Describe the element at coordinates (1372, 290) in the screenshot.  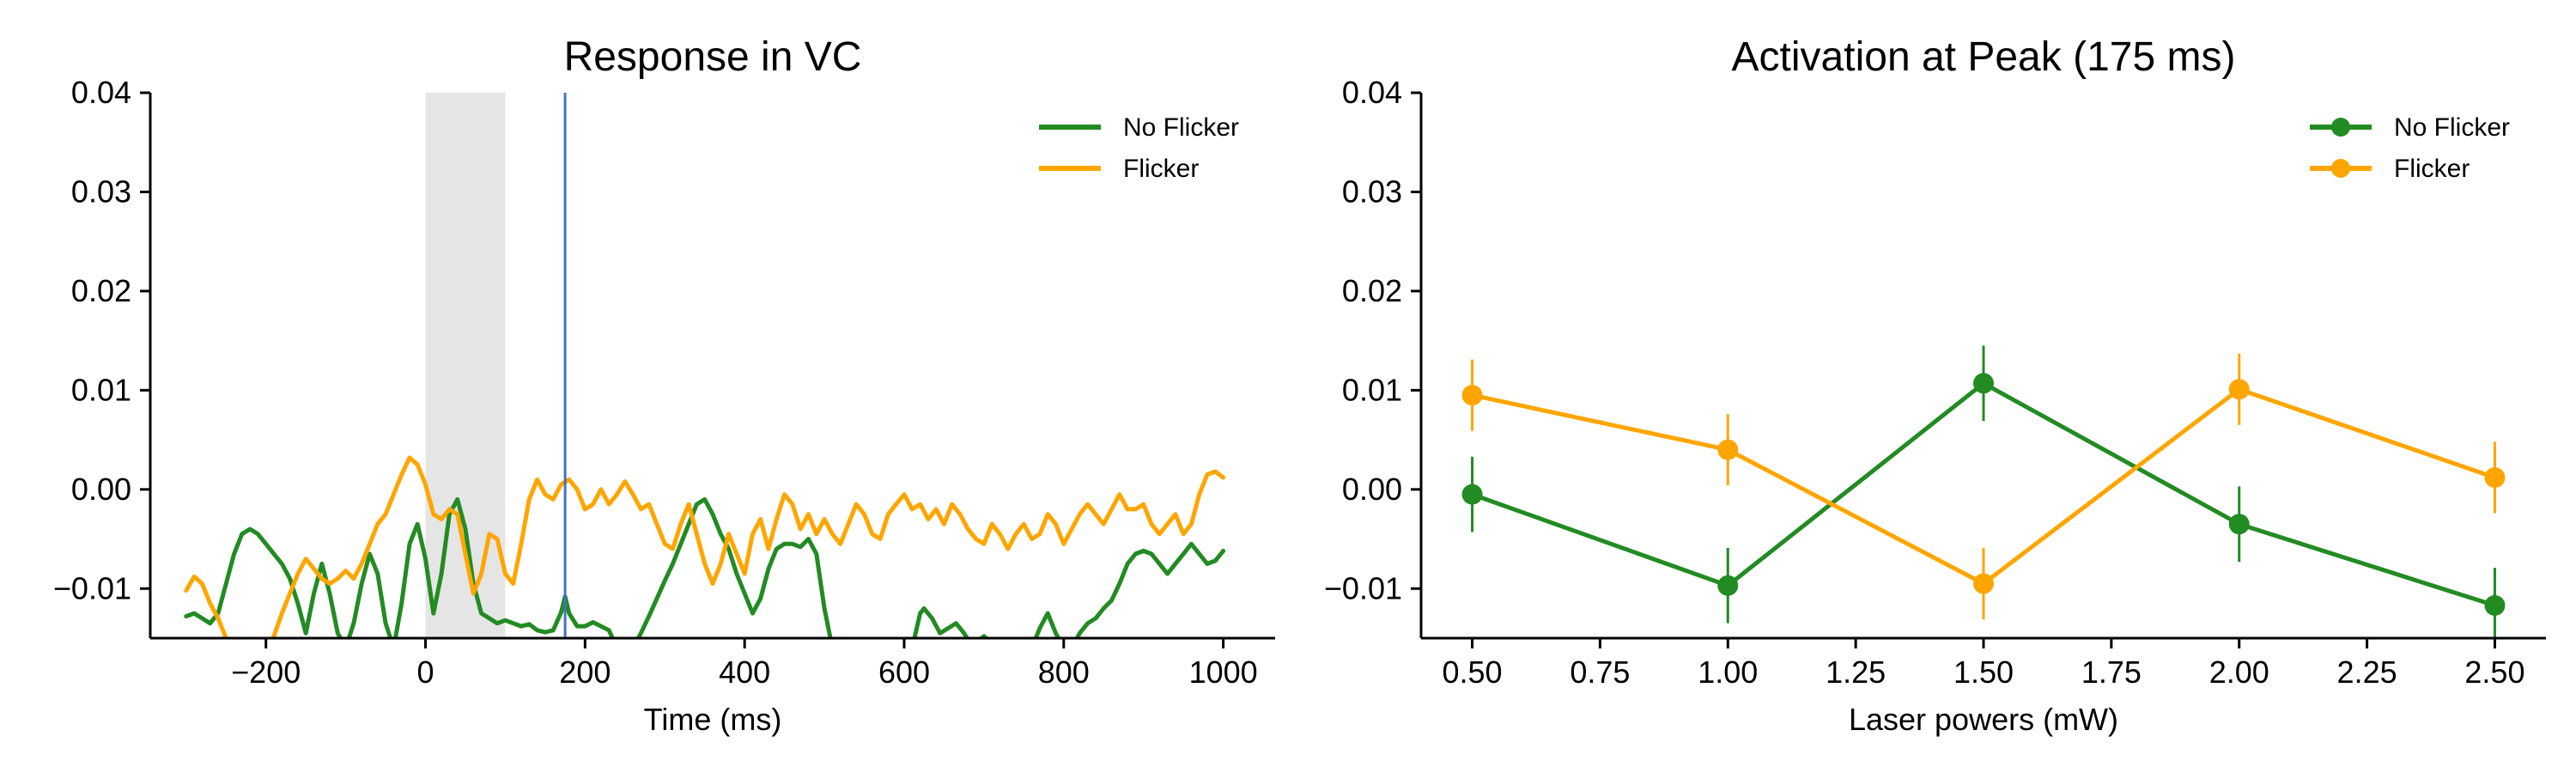
I see `activation-y-tick-label: 0.02` at that location.